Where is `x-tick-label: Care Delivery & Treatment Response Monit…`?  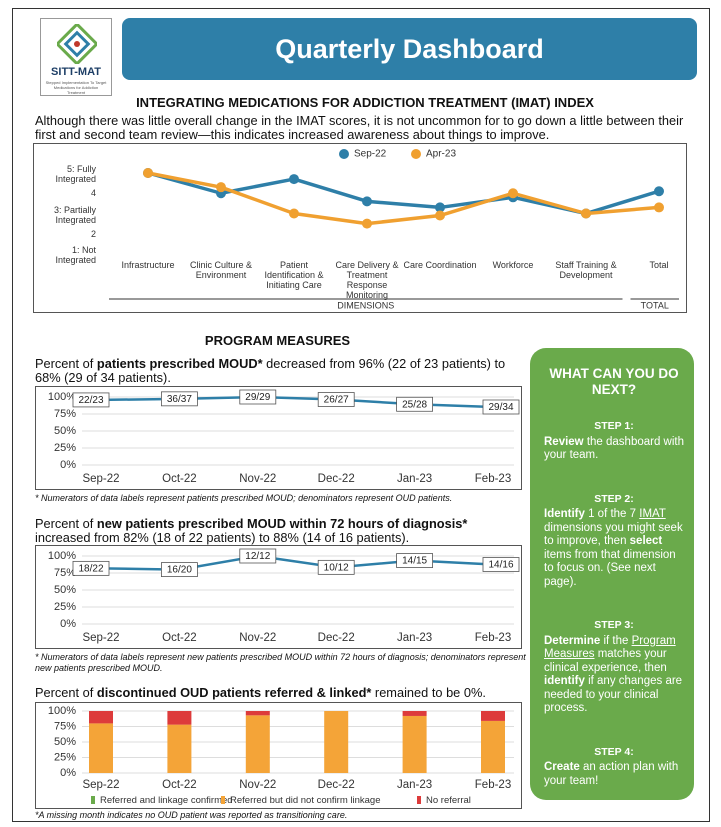
x-tick-label: Care Delivery & Treatment Response Monit… is located at coordinates (367, 280).